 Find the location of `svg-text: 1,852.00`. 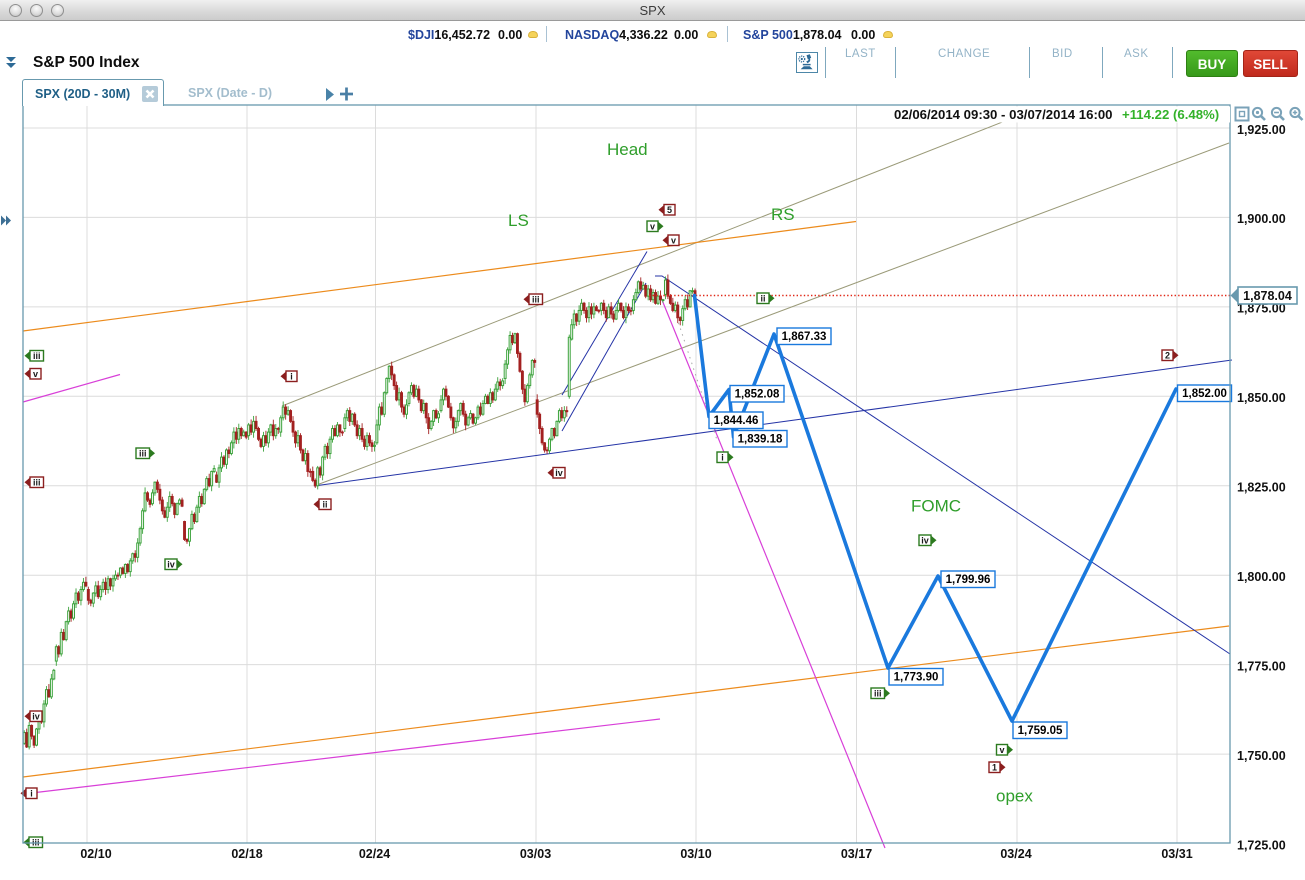

svg-text: 1,852.00 is located at coordinates (1204, 394).